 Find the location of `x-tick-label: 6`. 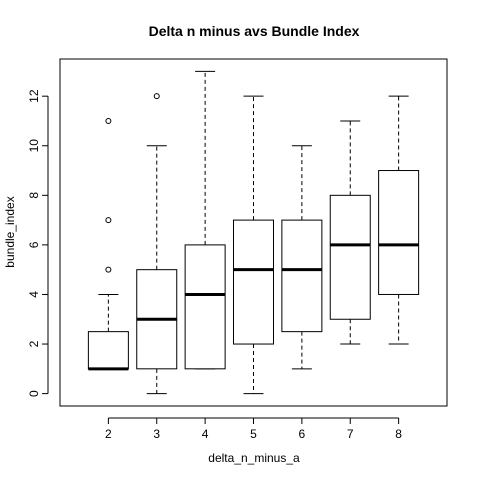

x-tick-label: 6 is located at coordinates (302, 434).